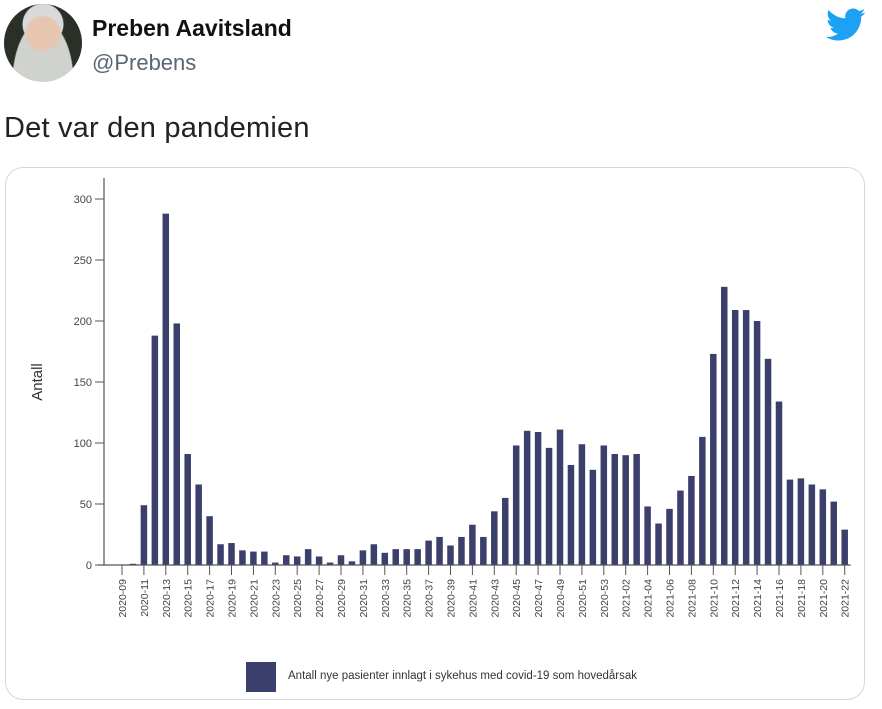  What do you see at coordinates (43, 43) in the screenshot?
I see `avatar` at bounding box center [43, 43].